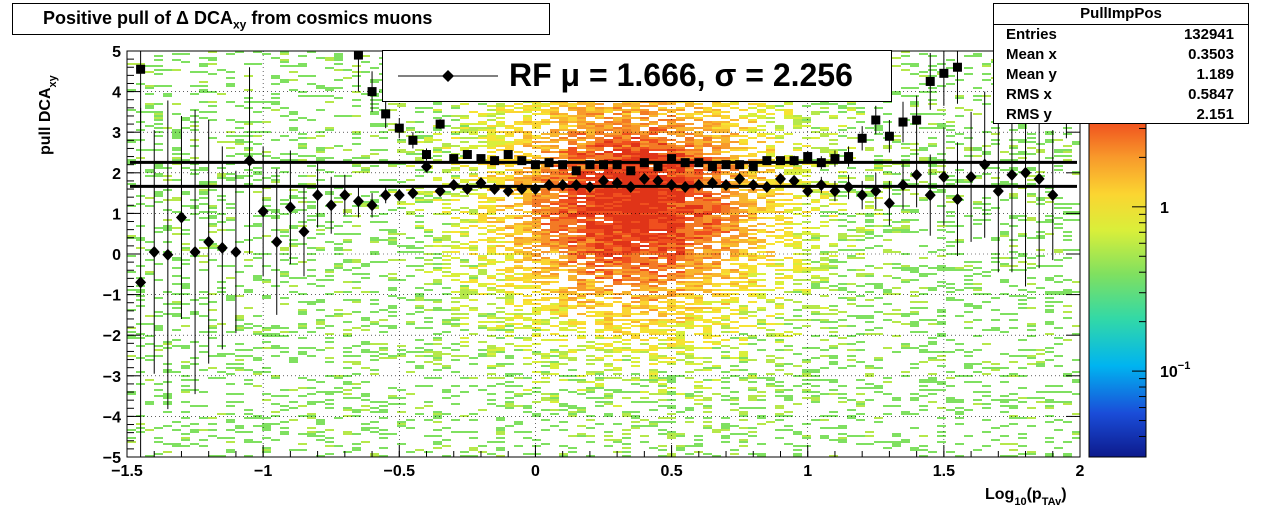 The height and width of the screenshot is (513, 1274). I want to click on z-tick-label: 10−1, so click(1175, 370).